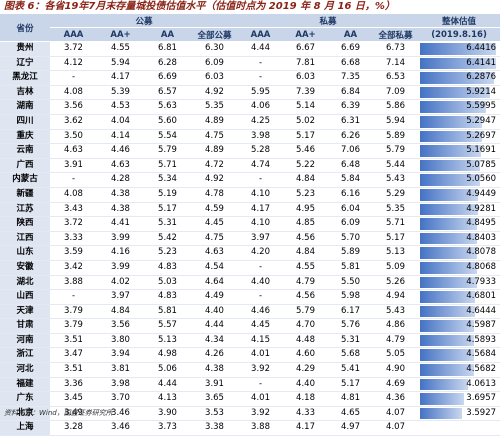 The height and width of the screenshot is (436, 500). I want to click on overall-cell: 5.0785, so click(459, 166).